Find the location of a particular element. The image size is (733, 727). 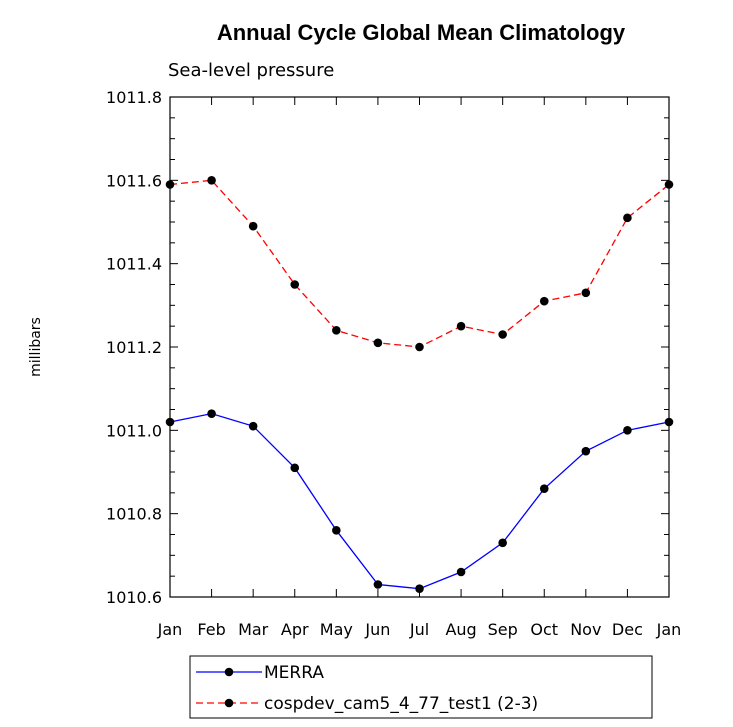

x-tick-label: Apr is located at coordinates (295, 629).